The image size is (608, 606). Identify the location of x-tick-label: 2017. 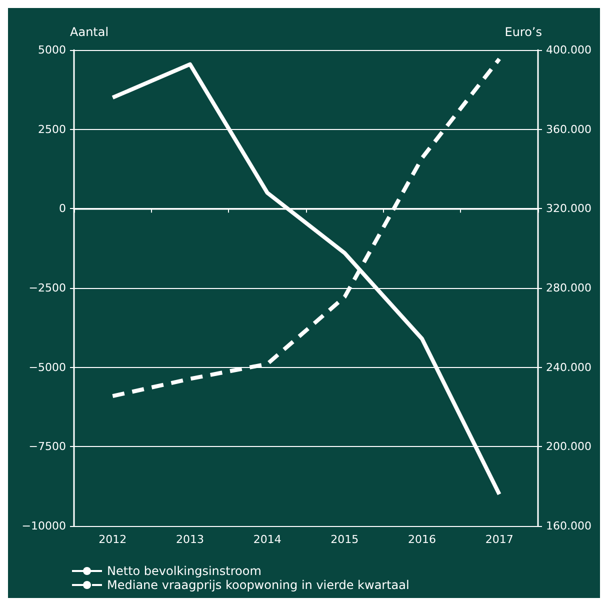
(499, 539).